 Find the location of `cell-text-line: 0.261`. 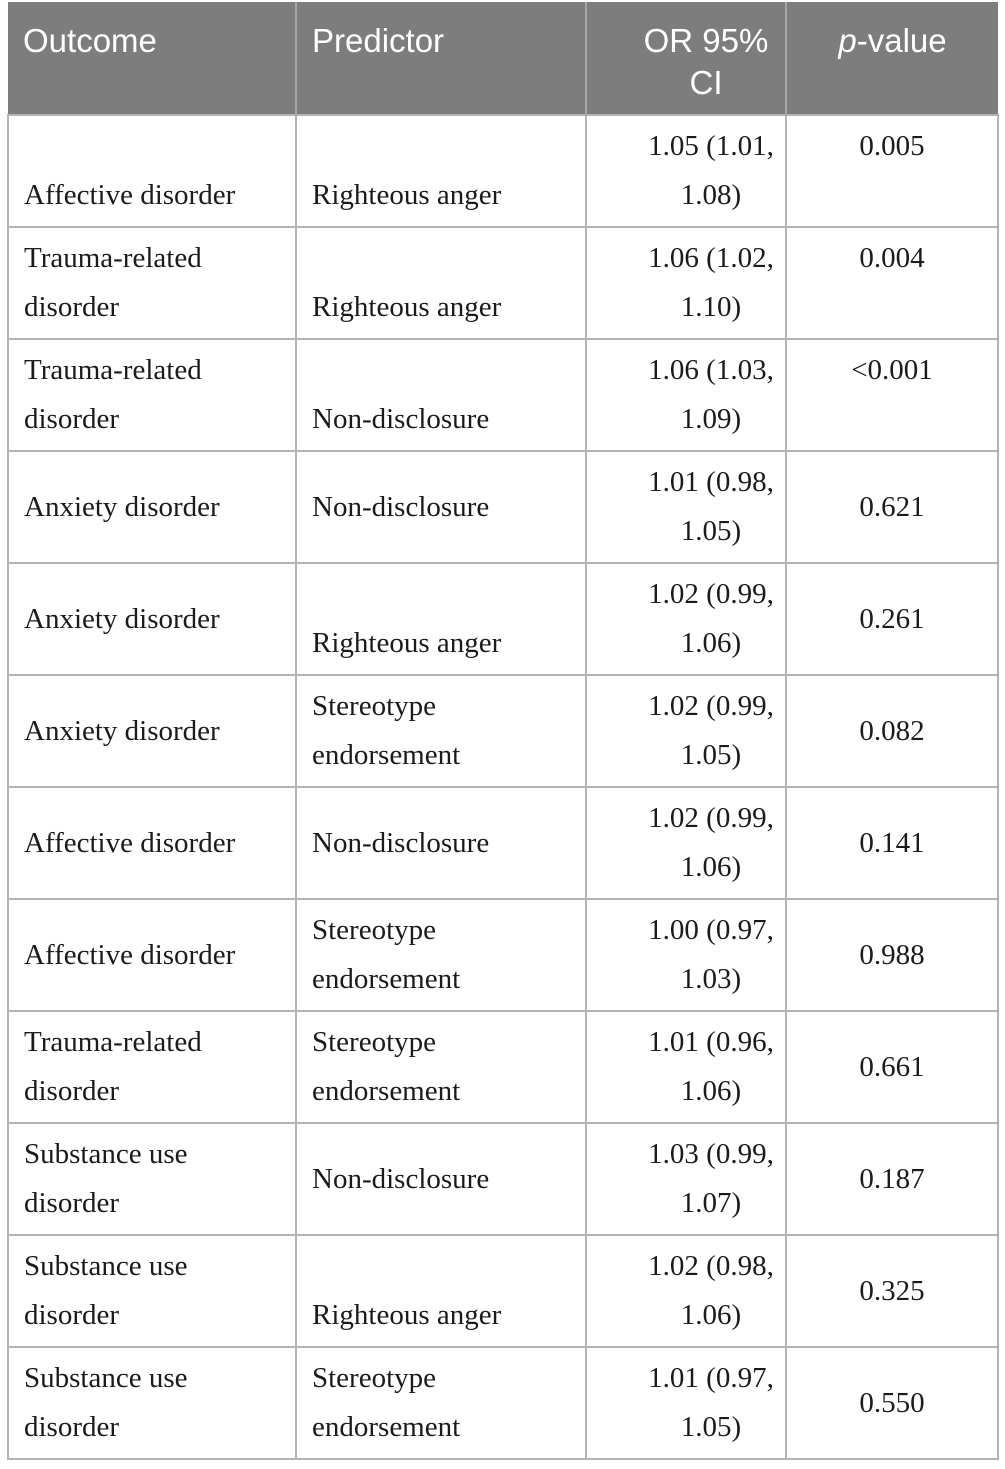

cell-text-line: 0.261 is located at coordinates (892, 618).